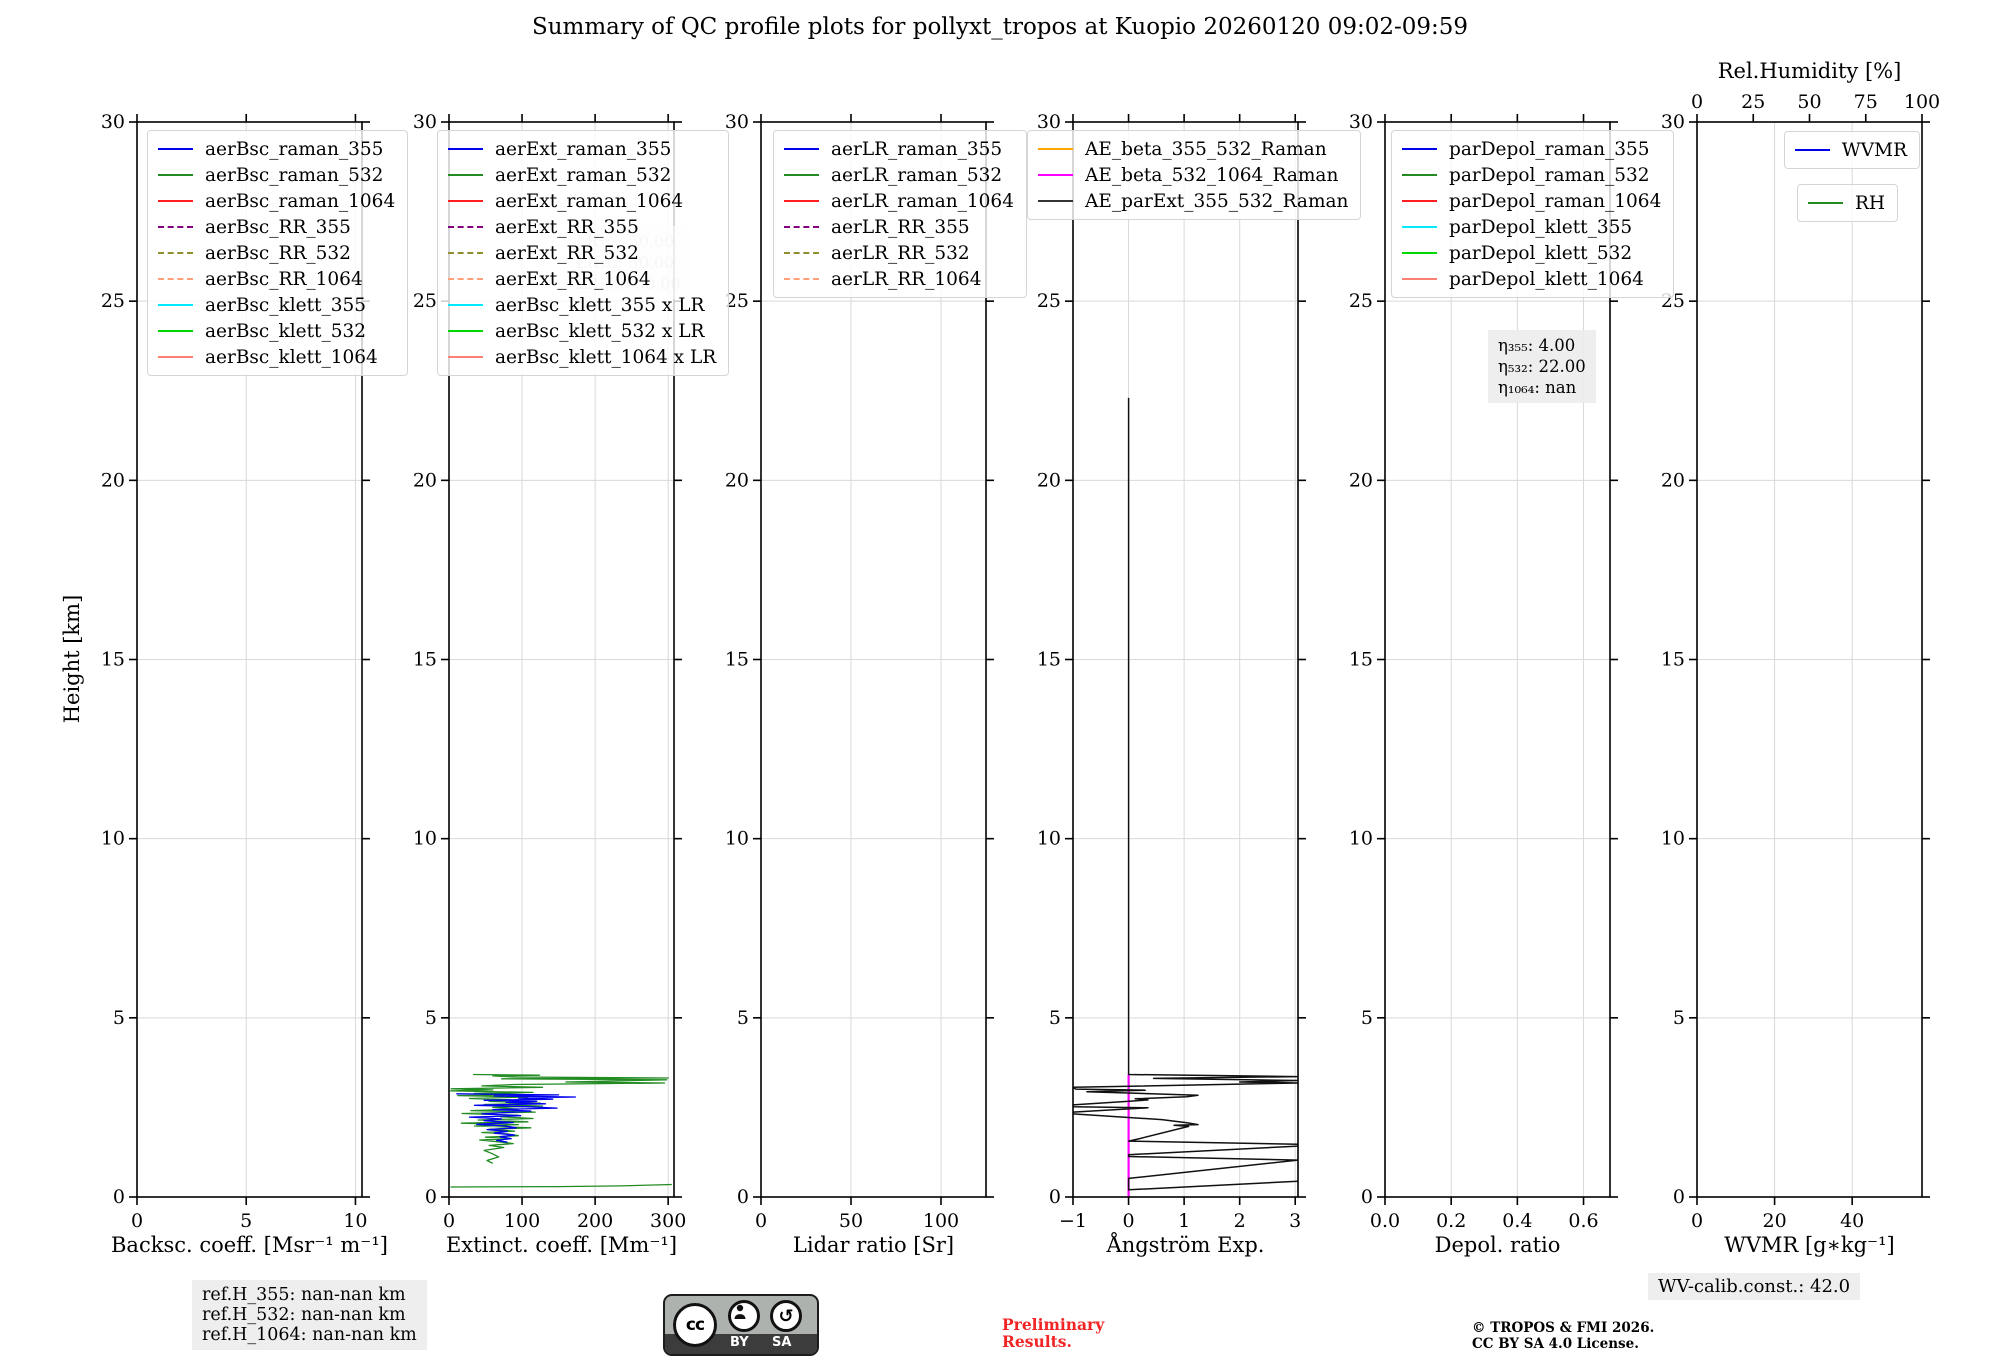 The height and width of the screenshot is (1360, 2000). What do you see at coordinates (1498, 1245) in the screenshot?
I see `x-axis-label-depol-ratio: Depol. ratio` at bounding box center [1498, 1245].